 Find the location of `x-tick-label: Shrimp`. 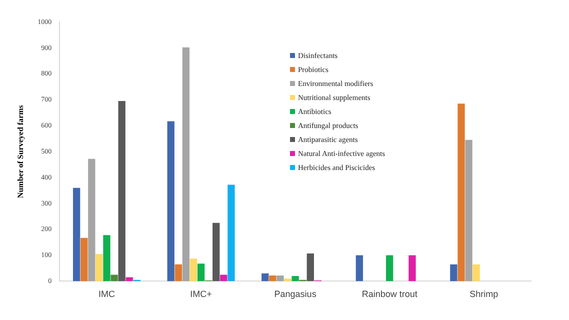

x-tick-label: Shrimp is located at coordinates (484, 294).